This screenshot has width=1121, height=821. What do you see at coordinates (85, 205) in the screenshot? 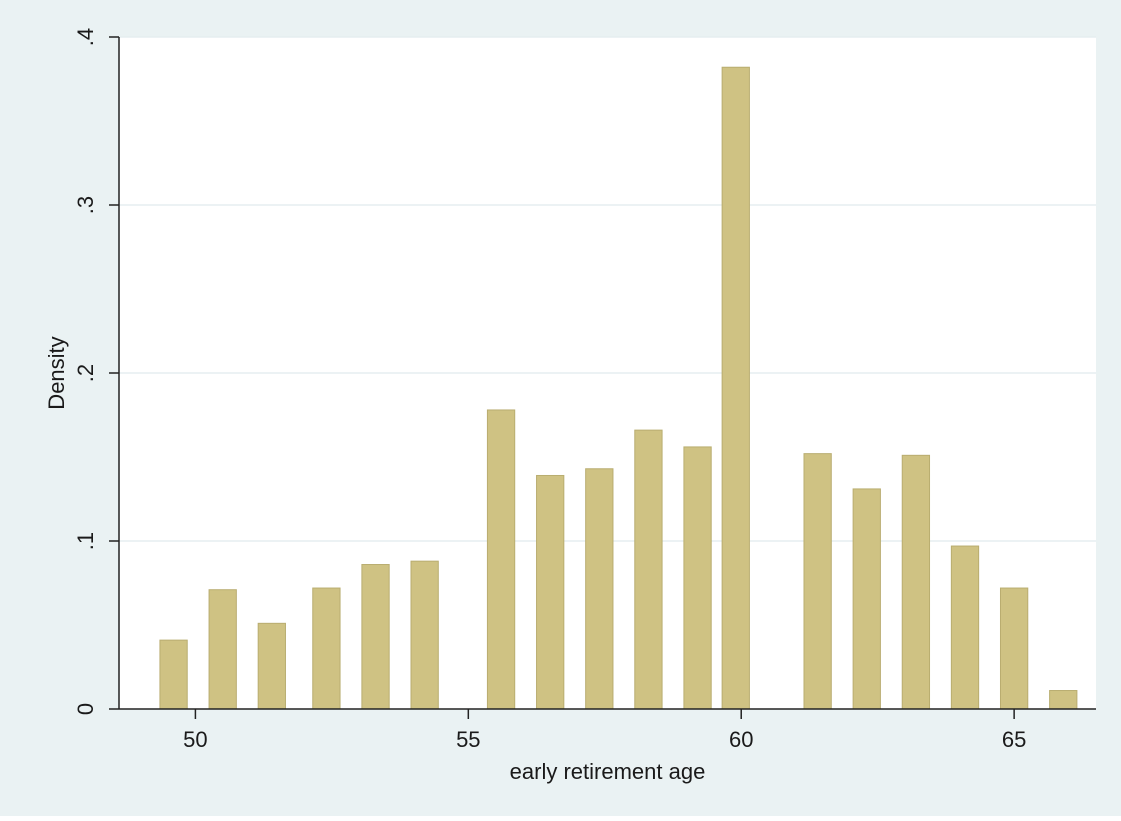
I see `y-tick-label: .3` at bounding box center [85, 205].